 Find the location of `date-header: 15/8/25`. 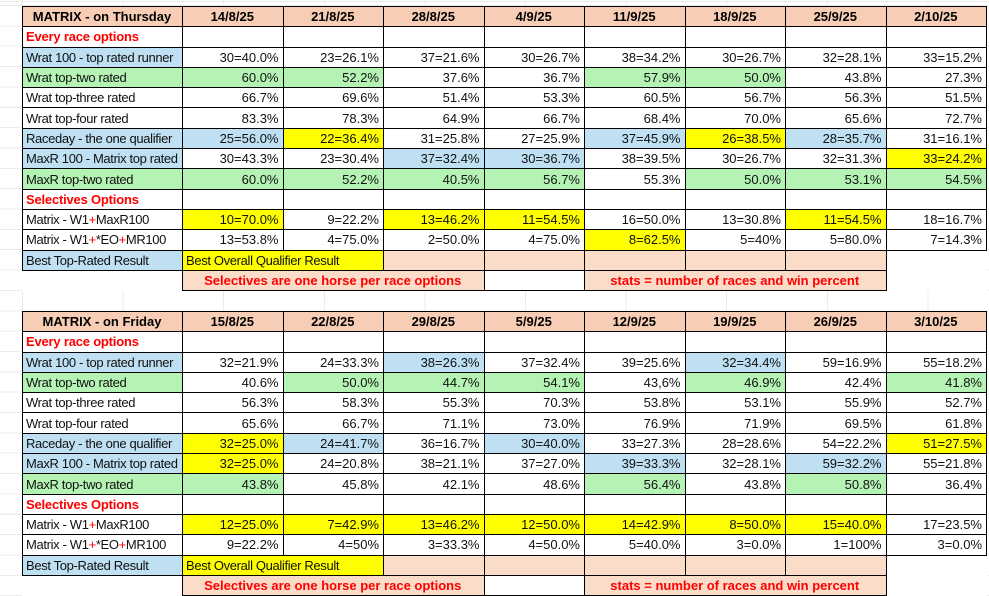

date-header: 15/8/25 is located at coordinates (233, 321).